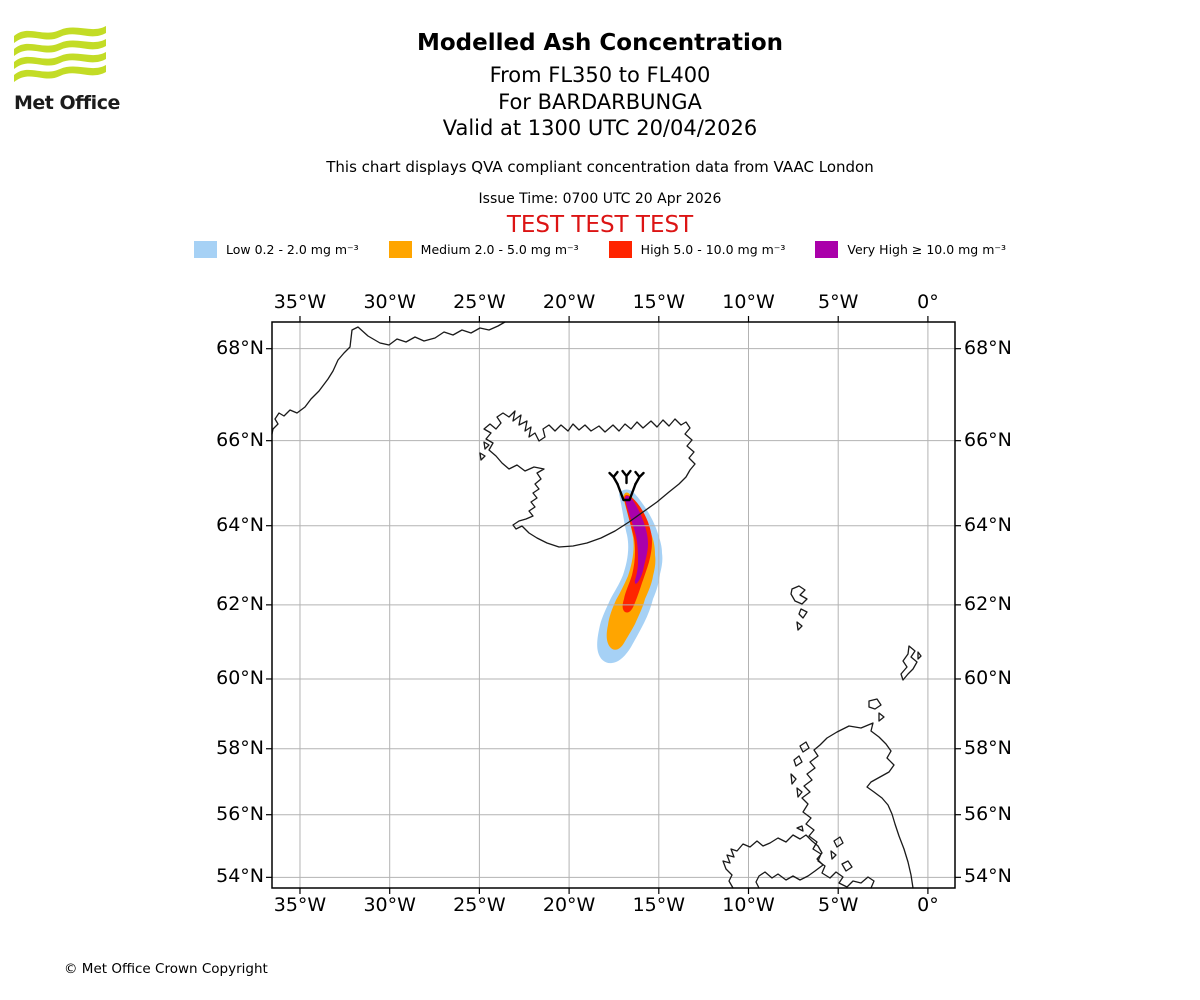 The width and height of the screenshot is (1200, 1000). Describe the element at coordinates (600, 225) in the screenshot. I see `test-banner: TEST TEST TEST` at that location.